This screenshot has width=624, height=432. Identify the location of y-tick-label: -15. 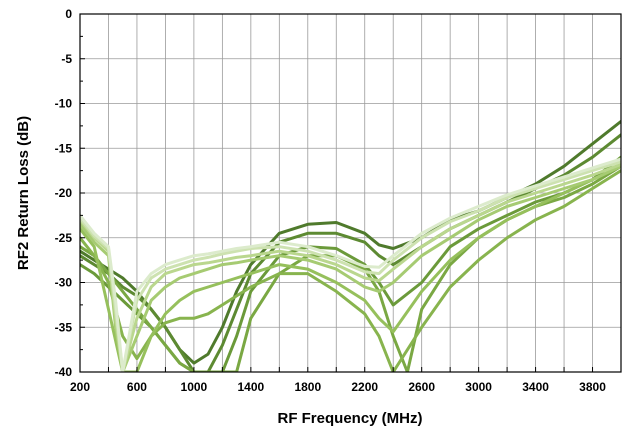
(64, 148).